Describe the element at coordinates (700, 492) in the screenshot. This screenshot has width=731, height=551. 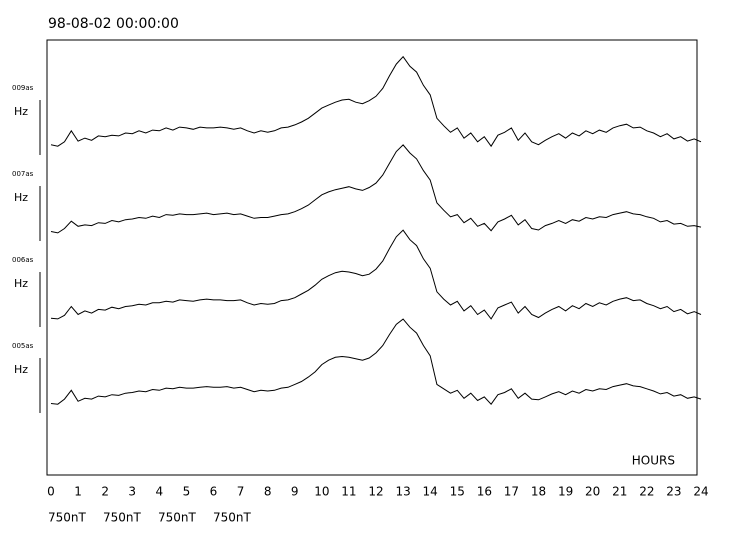
I see `x-tick-label: 24` at that location.